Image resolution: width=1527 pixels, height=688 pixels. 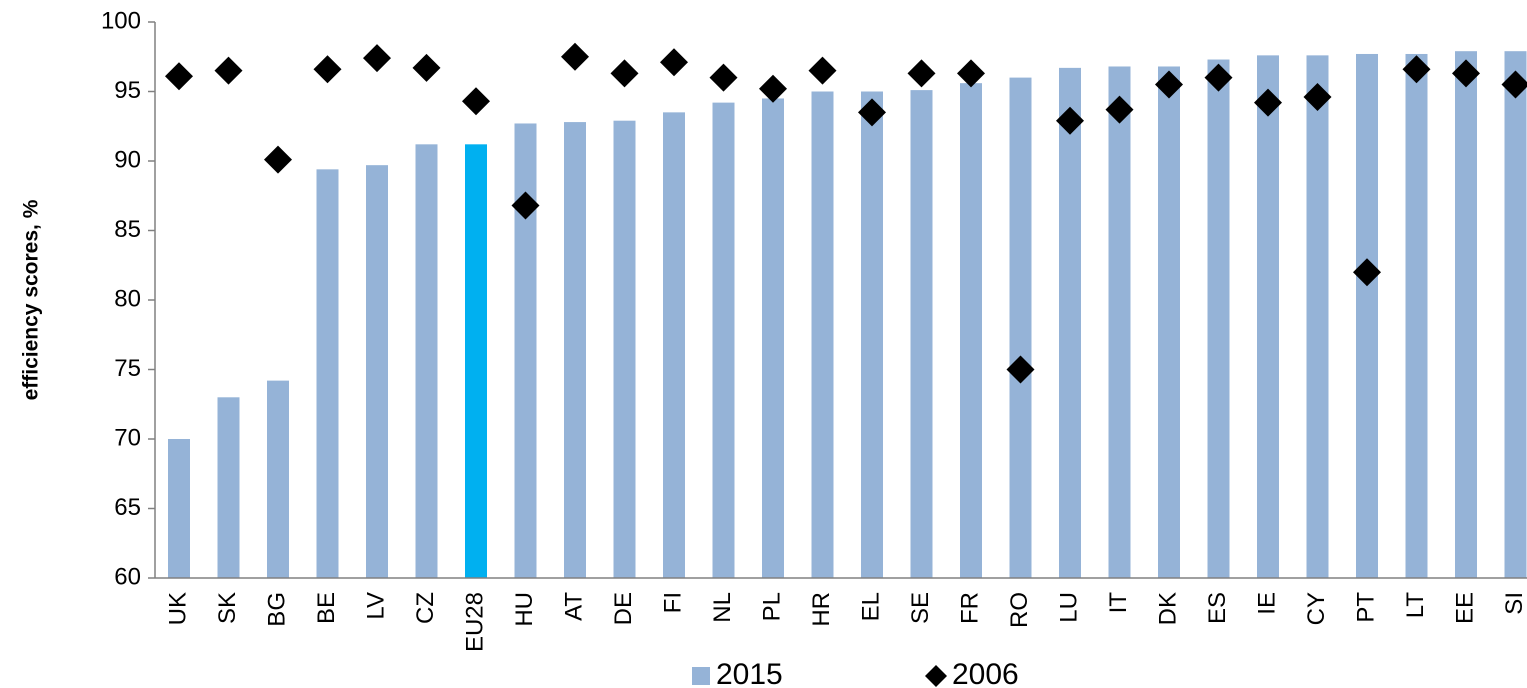 What do you see at coordinates (771, 606) in the screenshot?
I see `x-tick-label: PL` at bounding box center [771, 606].